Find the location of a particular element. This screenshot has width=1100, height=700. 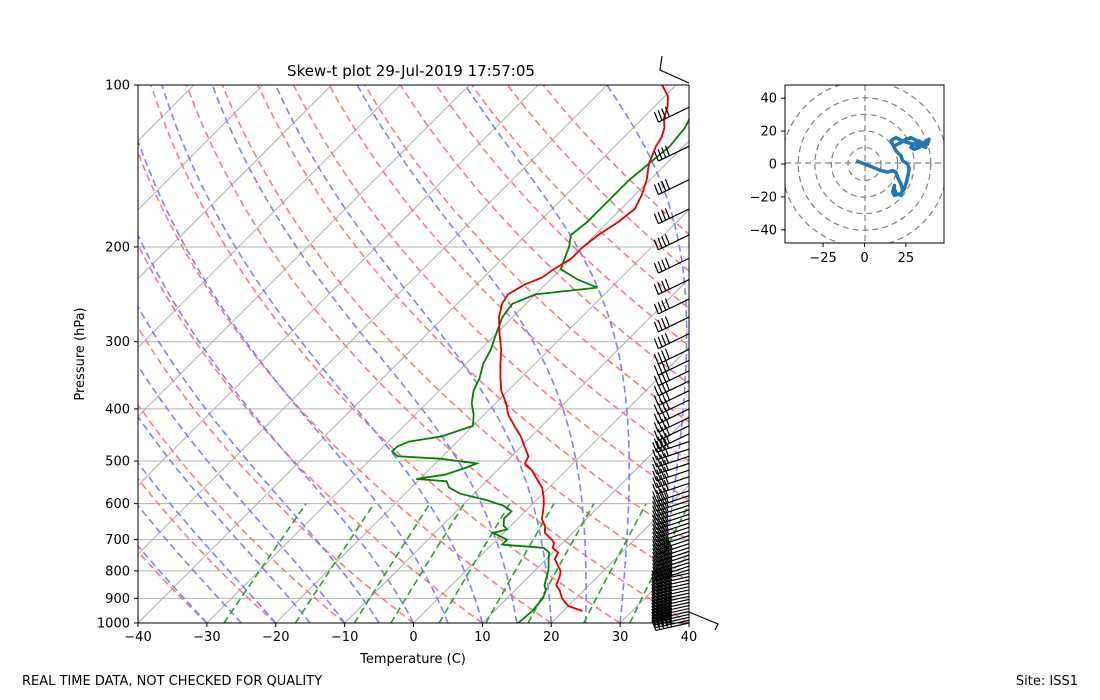

y-axis-label: Pressure (hPa) is located at coordinates (80, 353).